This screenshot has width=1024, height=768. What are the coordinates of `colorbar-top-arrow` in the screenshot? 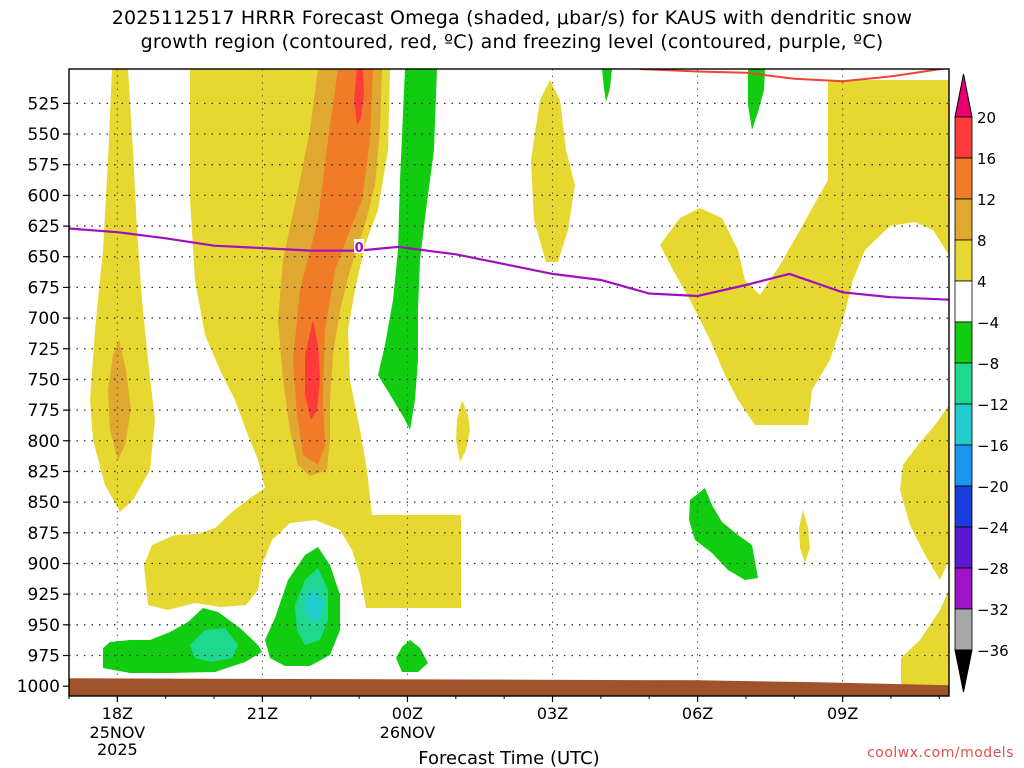 It's located at (963, 95).